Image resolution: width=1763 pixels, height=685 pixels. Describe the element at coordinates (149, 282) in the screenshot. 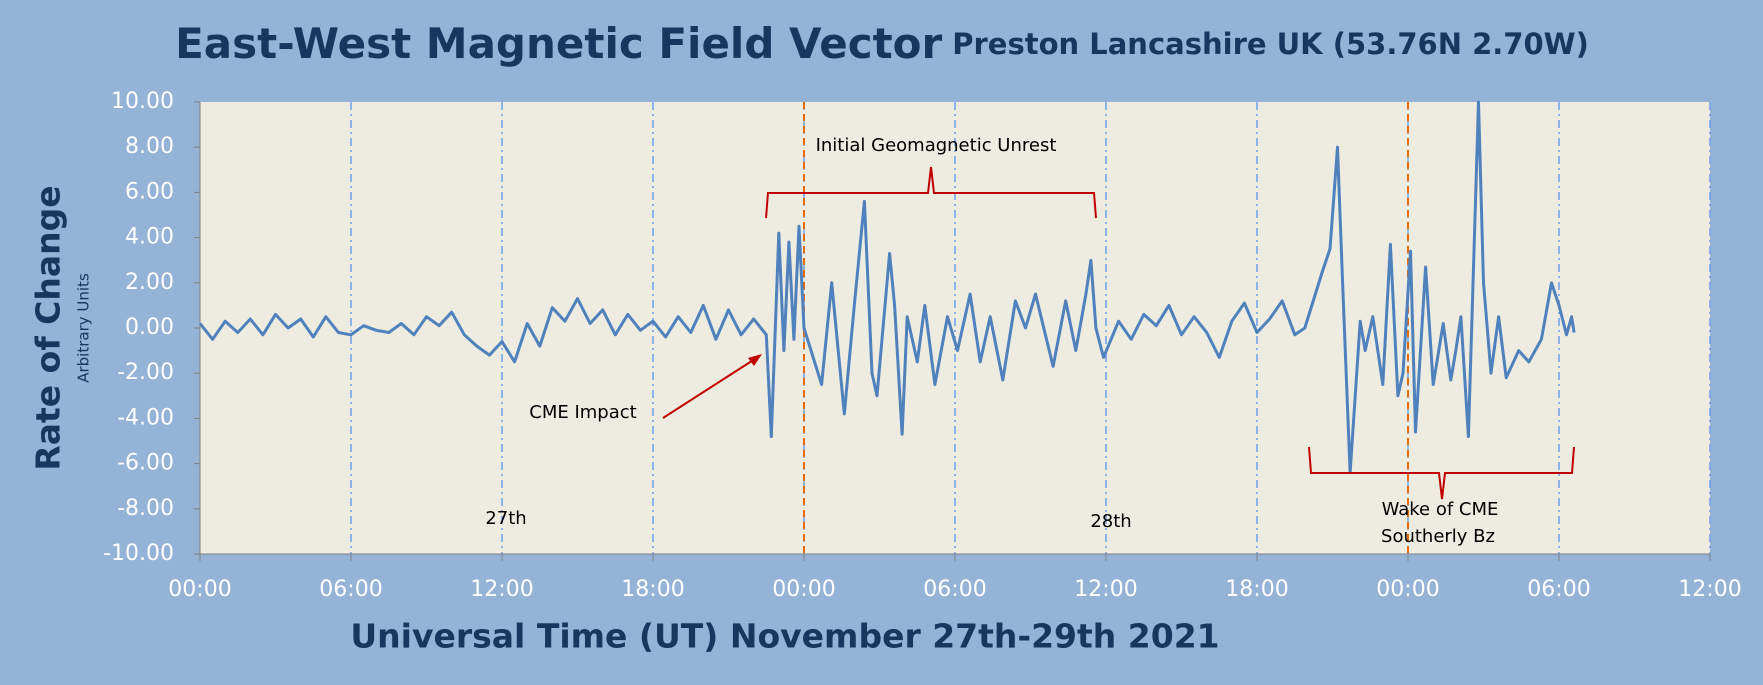

I see `y-tick-label: 2.00` at that location.